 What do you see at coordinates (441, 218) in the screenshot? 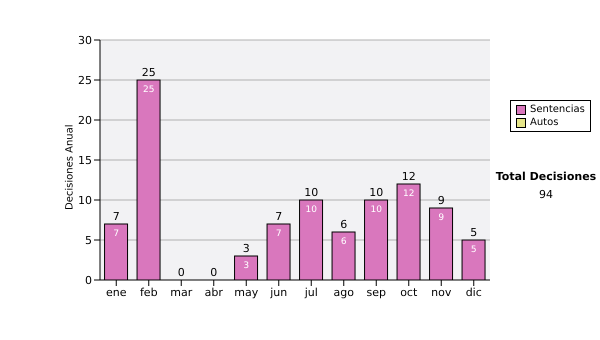
I see `data-label: 9` at bounding box center [441, 218].